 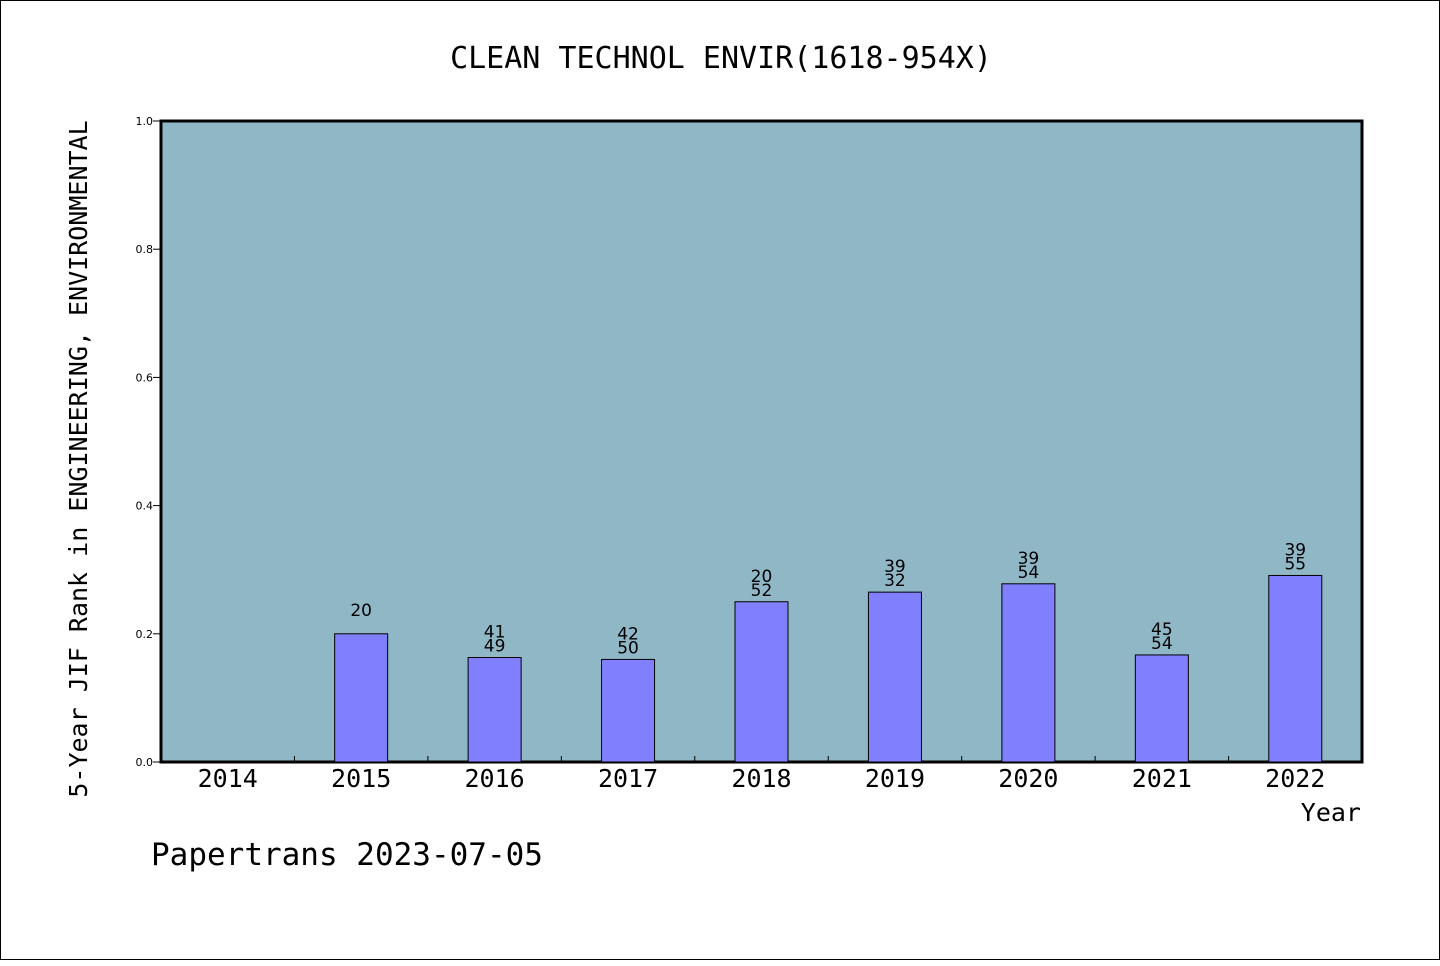 I want to click on x-tick-label: 2016, so click(x=495, y=778).